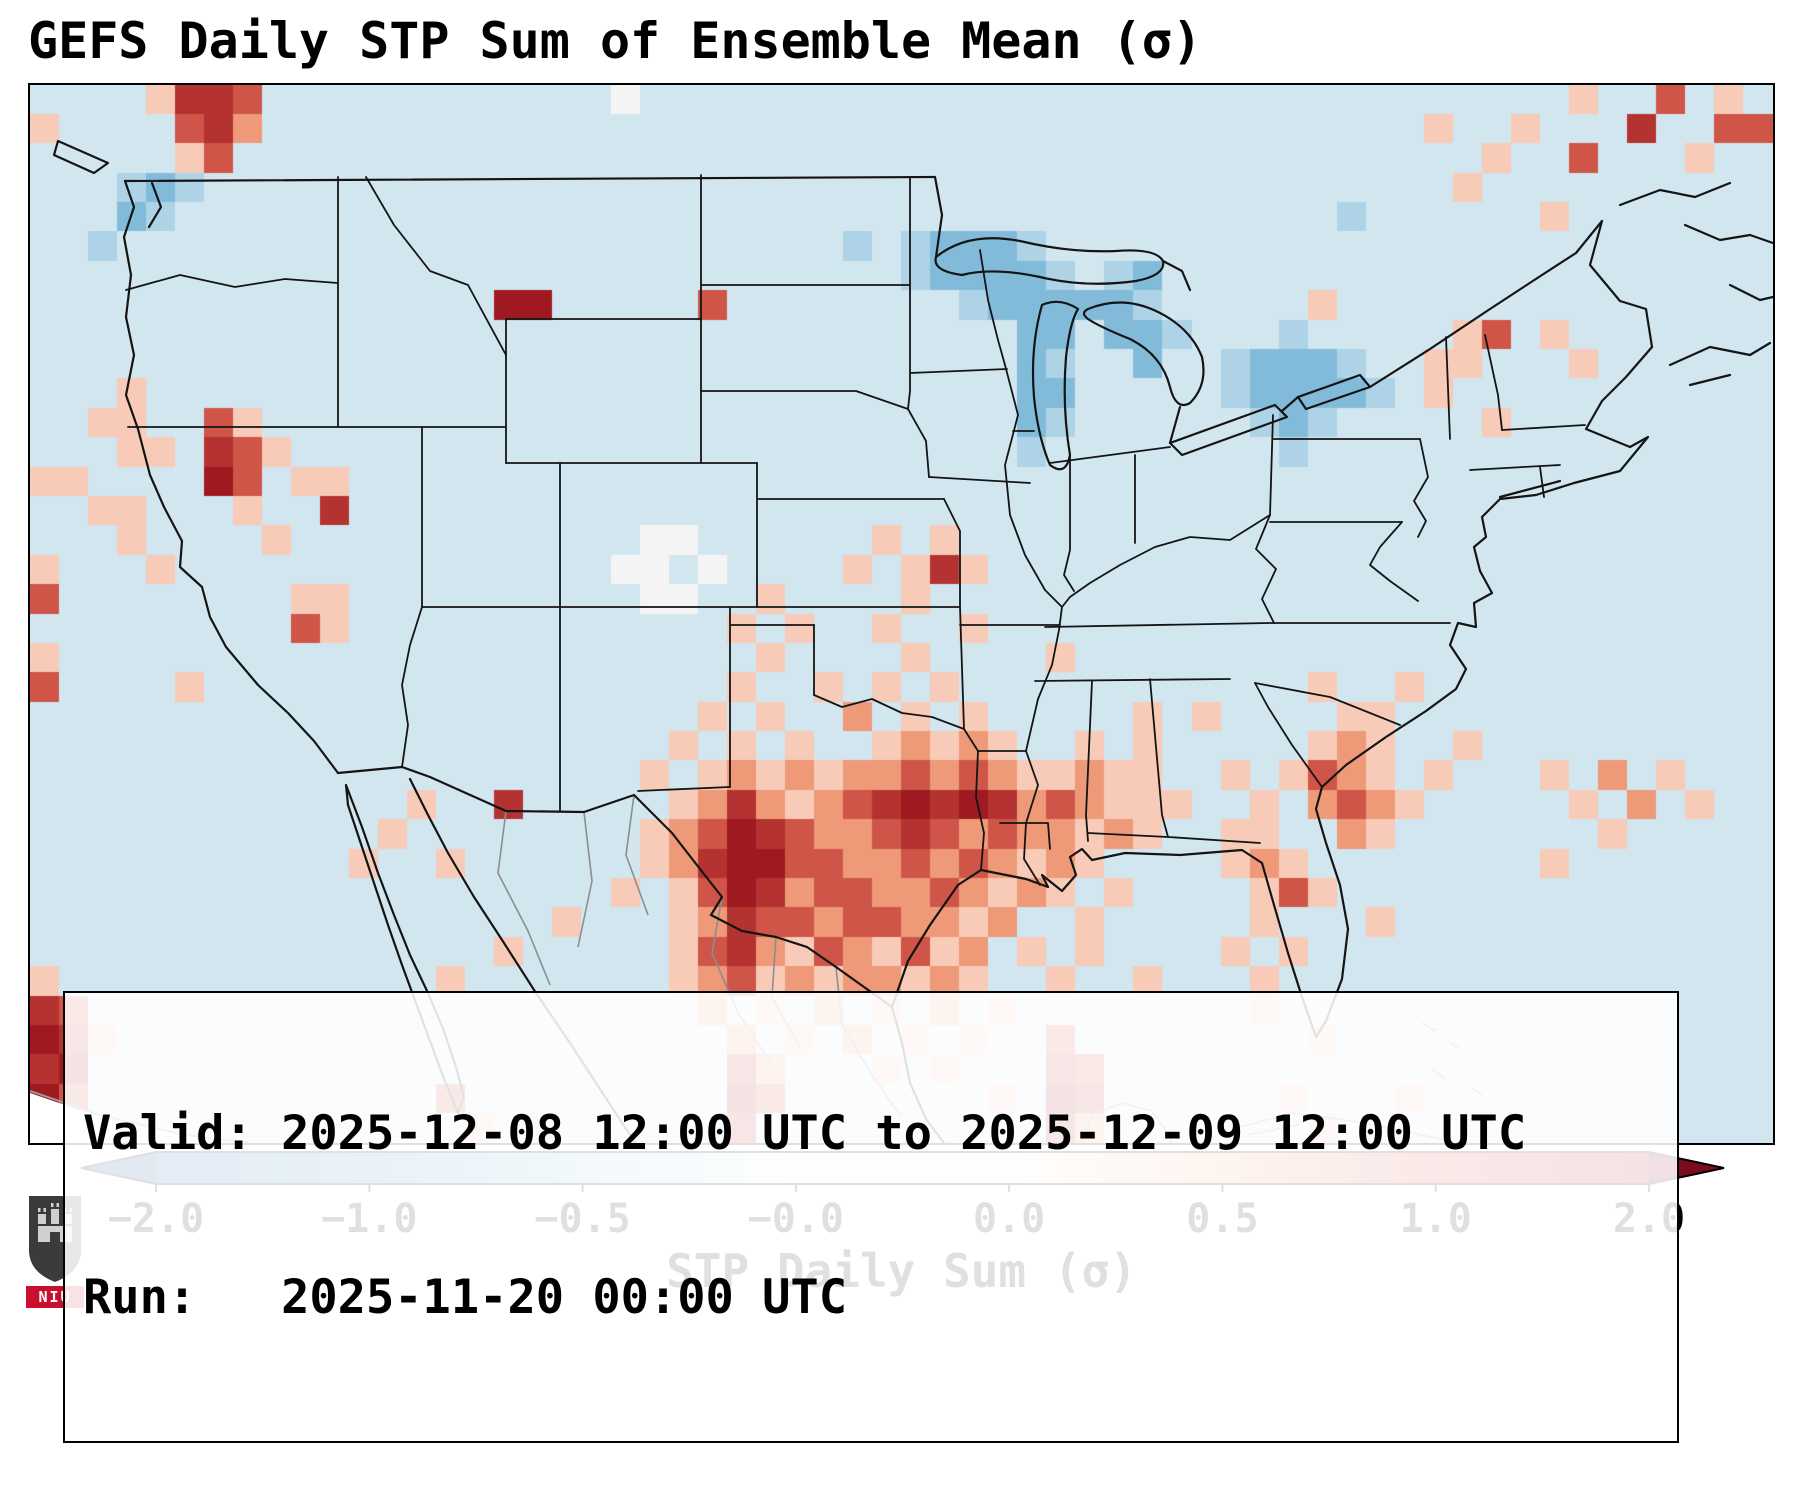  What do you see at coordinates (465, 1297) in the screenshot?
I see `run-time-line: Run: 2025-11-20 00:00 UTC` at bounding box center [465, 1297].